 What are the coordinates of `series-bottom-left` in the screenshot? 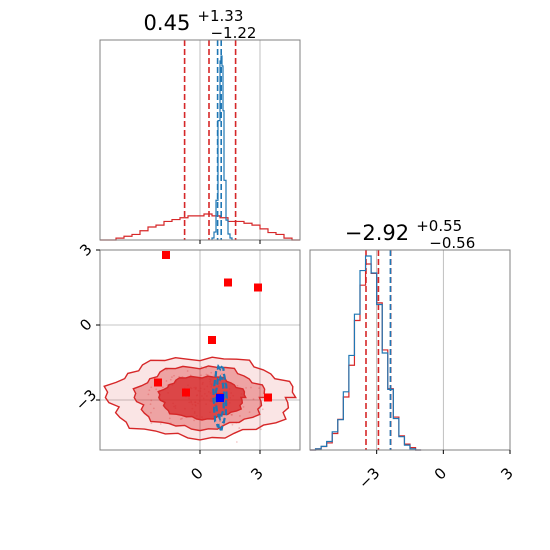 It's located at (200, 347).